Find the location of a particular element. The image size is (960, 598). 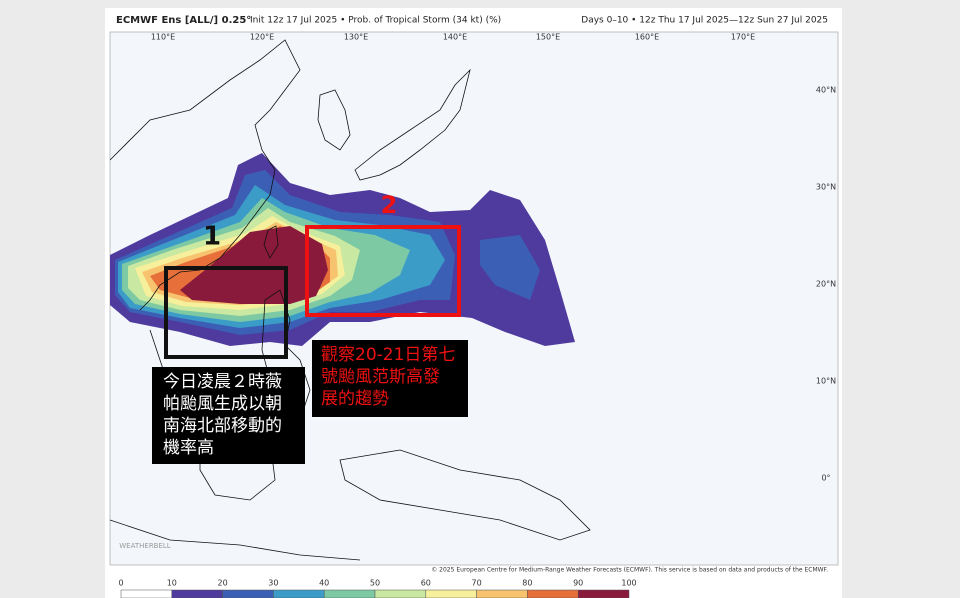

colorbar-tick: 50 is located at coordinates (375, 583).